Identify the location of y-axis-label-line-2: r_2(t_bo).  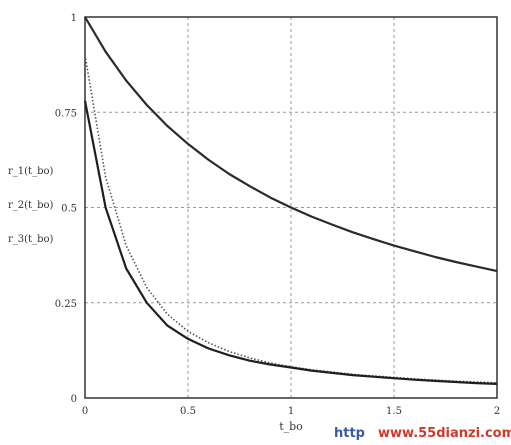
(30, 205).